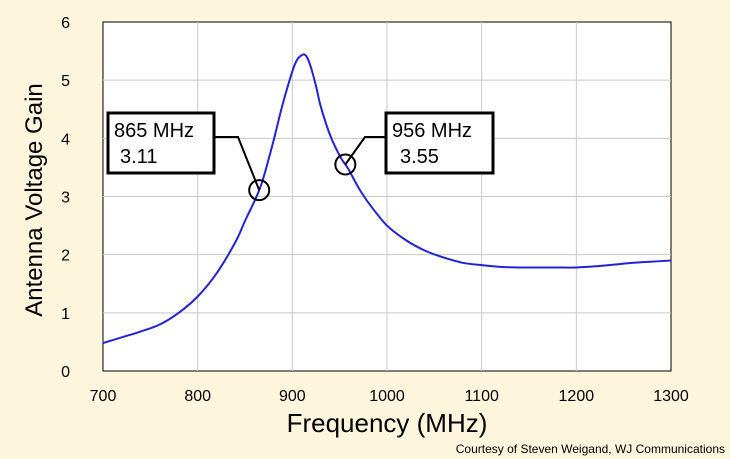 This screenshot has height=459, width=730. I want to click on y-tick-label: 6, so click(65, 23).